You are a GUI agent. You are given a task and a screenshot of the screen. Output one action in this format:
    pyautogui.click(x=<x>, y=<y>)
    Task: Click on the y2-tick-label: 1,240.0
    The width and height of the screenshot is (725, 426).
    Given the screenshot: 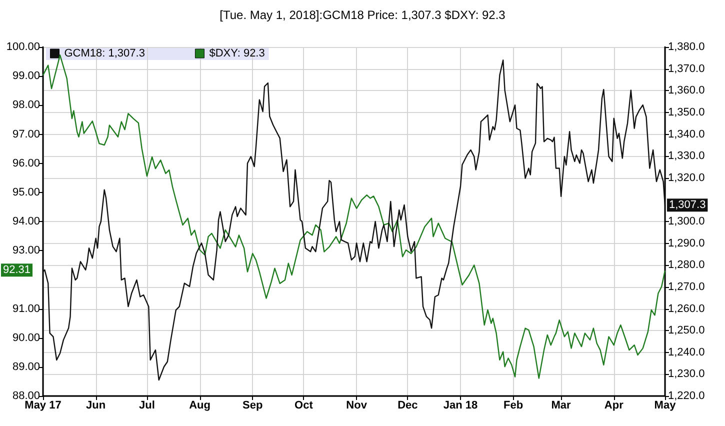 What is the action you would take?
    pyautogui.click(x=686, y=352)
    